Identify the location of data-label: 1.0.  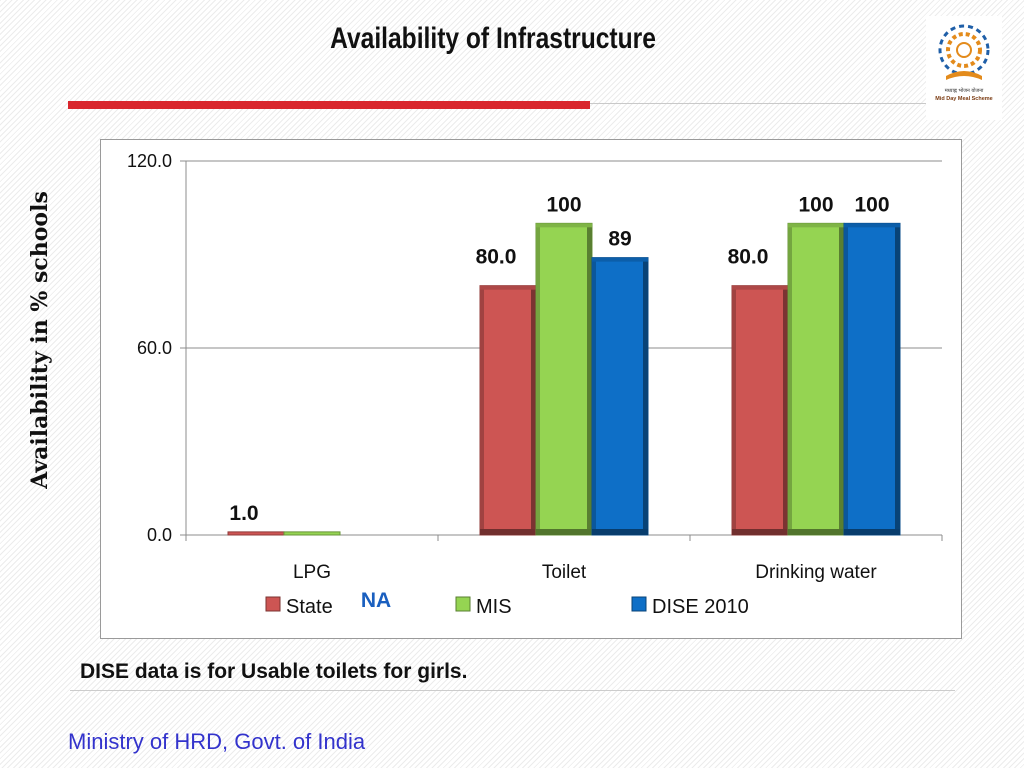
(243, 513).